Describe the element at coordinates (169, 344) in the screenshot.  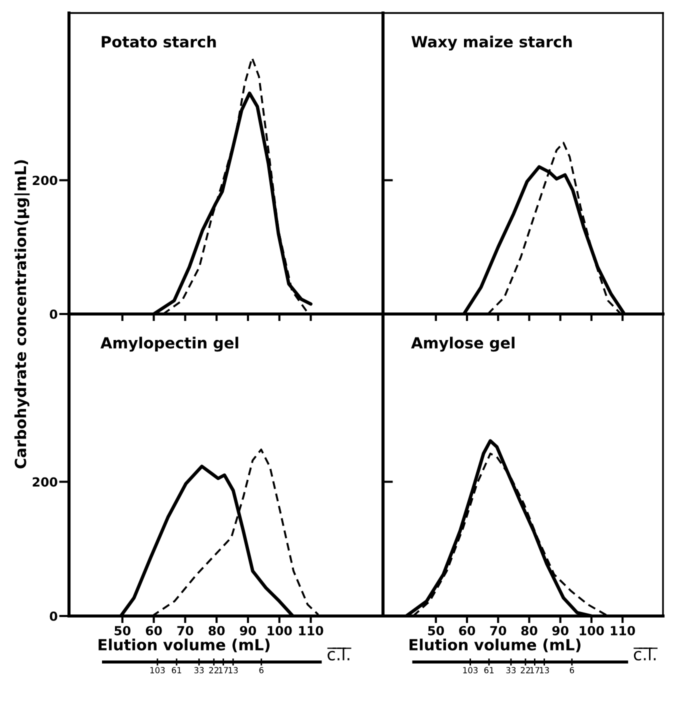
I see `text: Amylopectin gel` at that location.